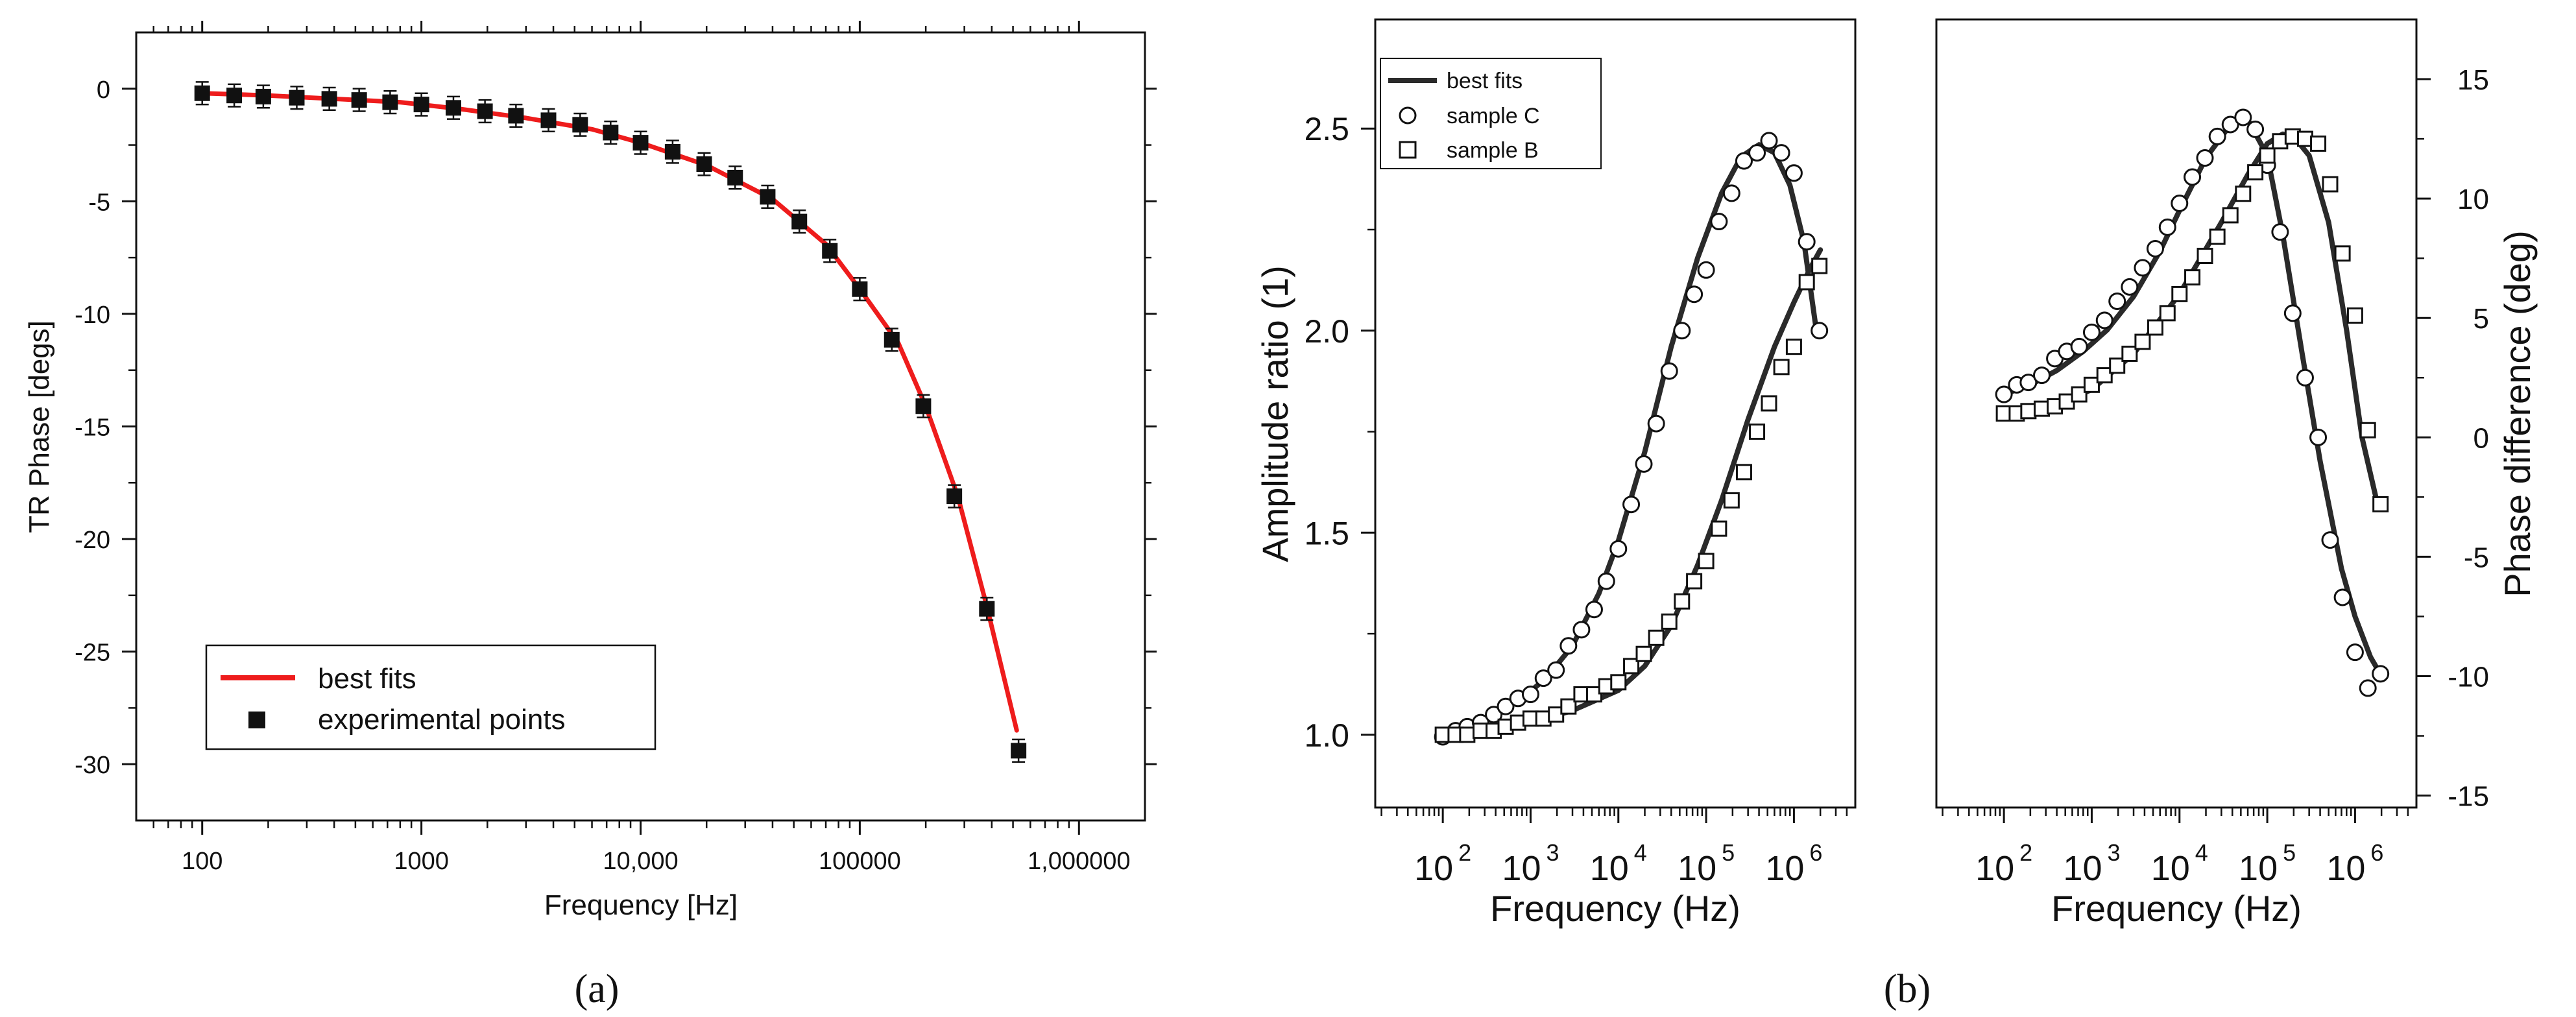 The image size is (2576, 1017). Describe the element at coordinates (2176, 413) in the screenshot. I see `plot-area-b-right` at that location.